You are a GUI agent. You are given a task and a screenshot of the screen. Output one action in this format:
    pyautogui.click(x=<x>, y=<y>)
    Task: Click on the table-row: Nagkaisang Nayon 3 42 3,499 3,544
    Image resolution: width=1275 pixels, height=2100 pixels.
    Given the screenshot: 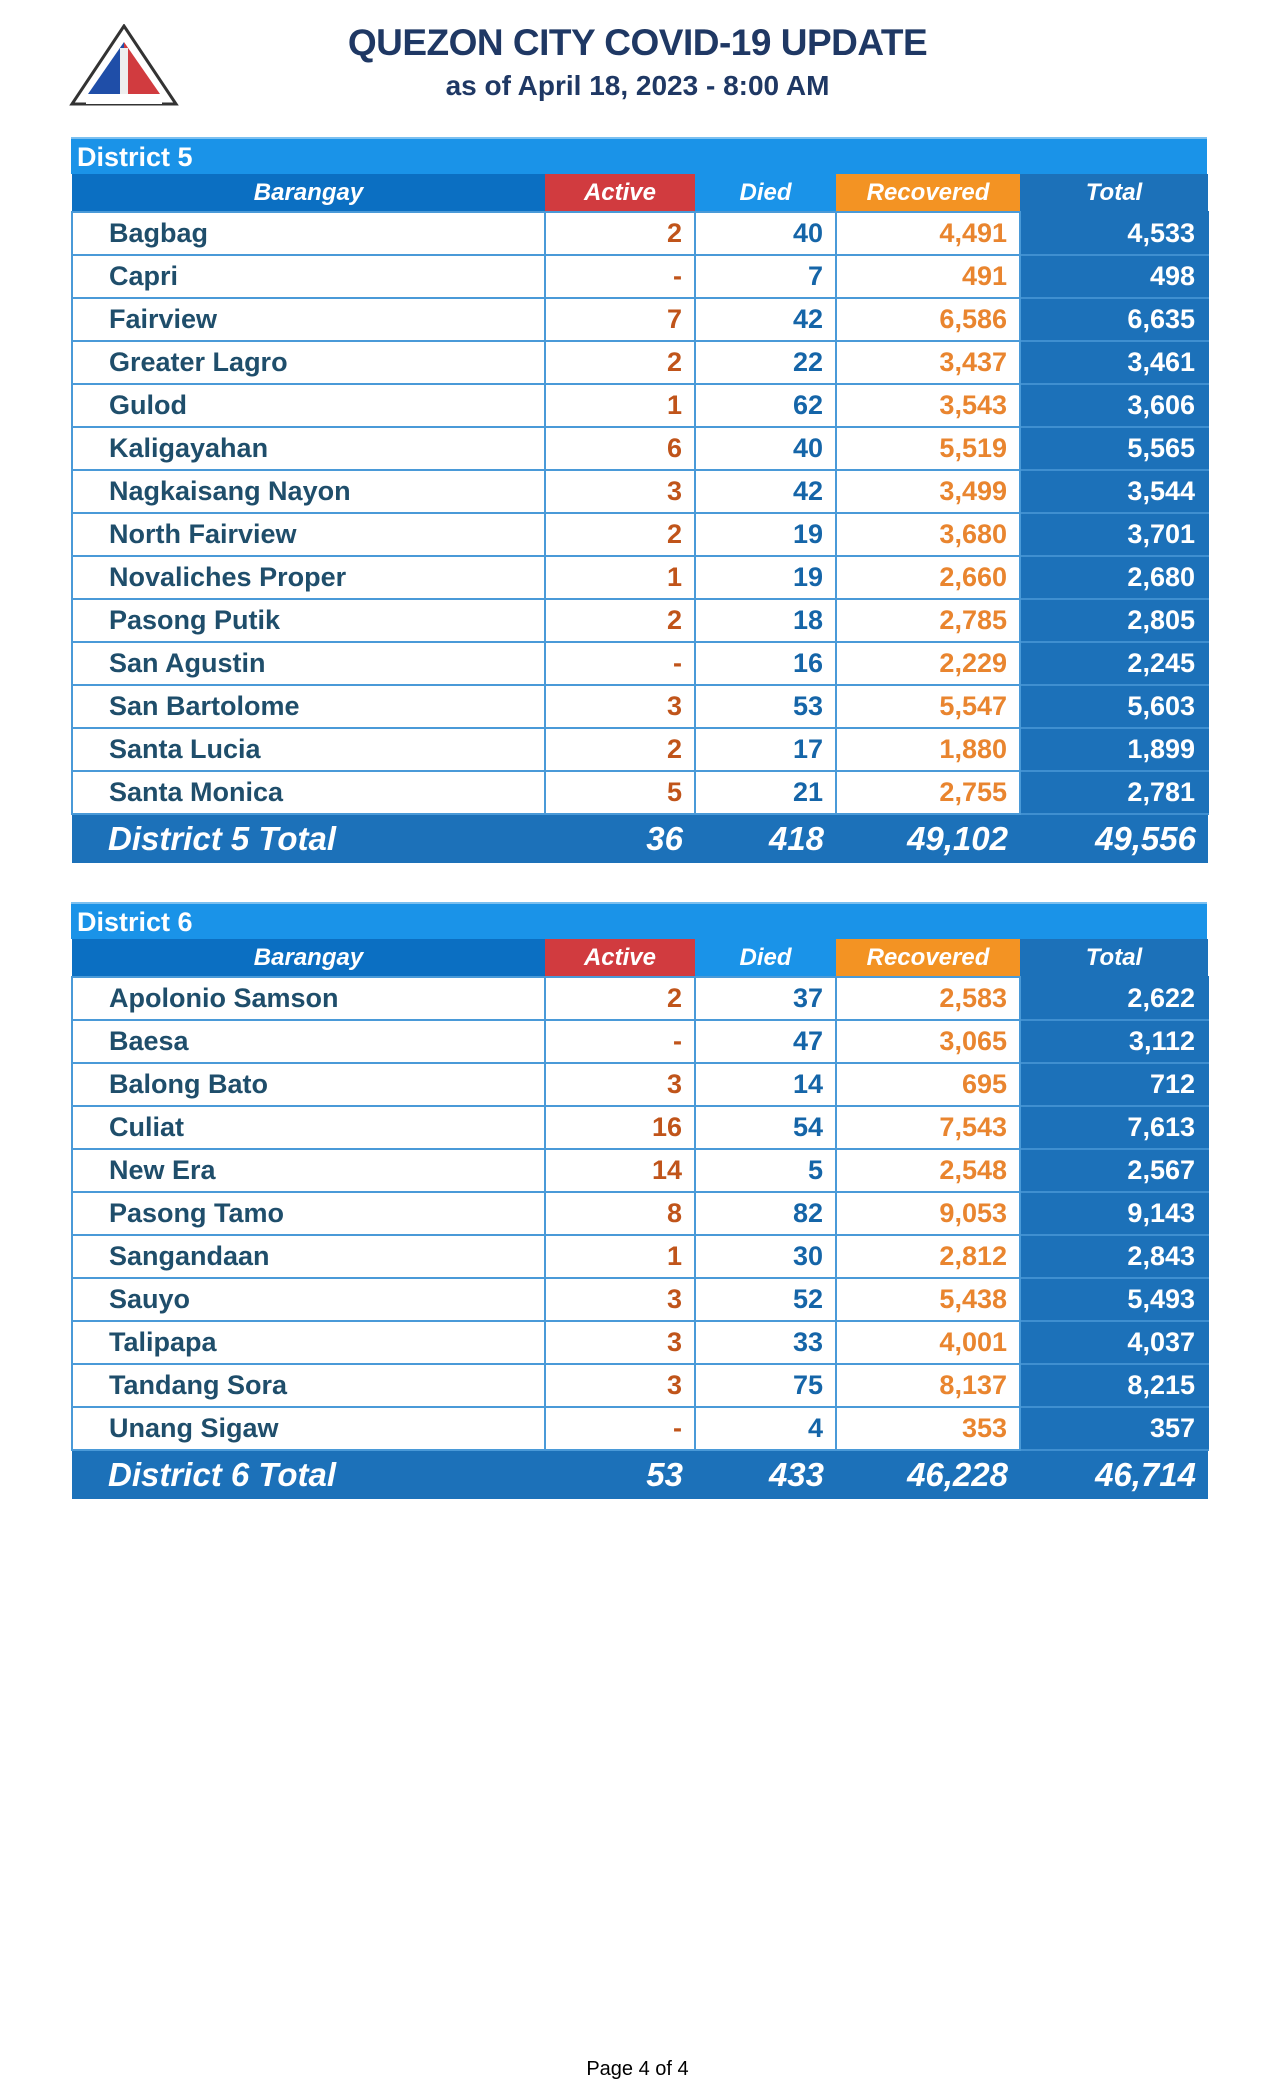 What is the action you would take?
    pyautogui.click(x=640, y=491)
    